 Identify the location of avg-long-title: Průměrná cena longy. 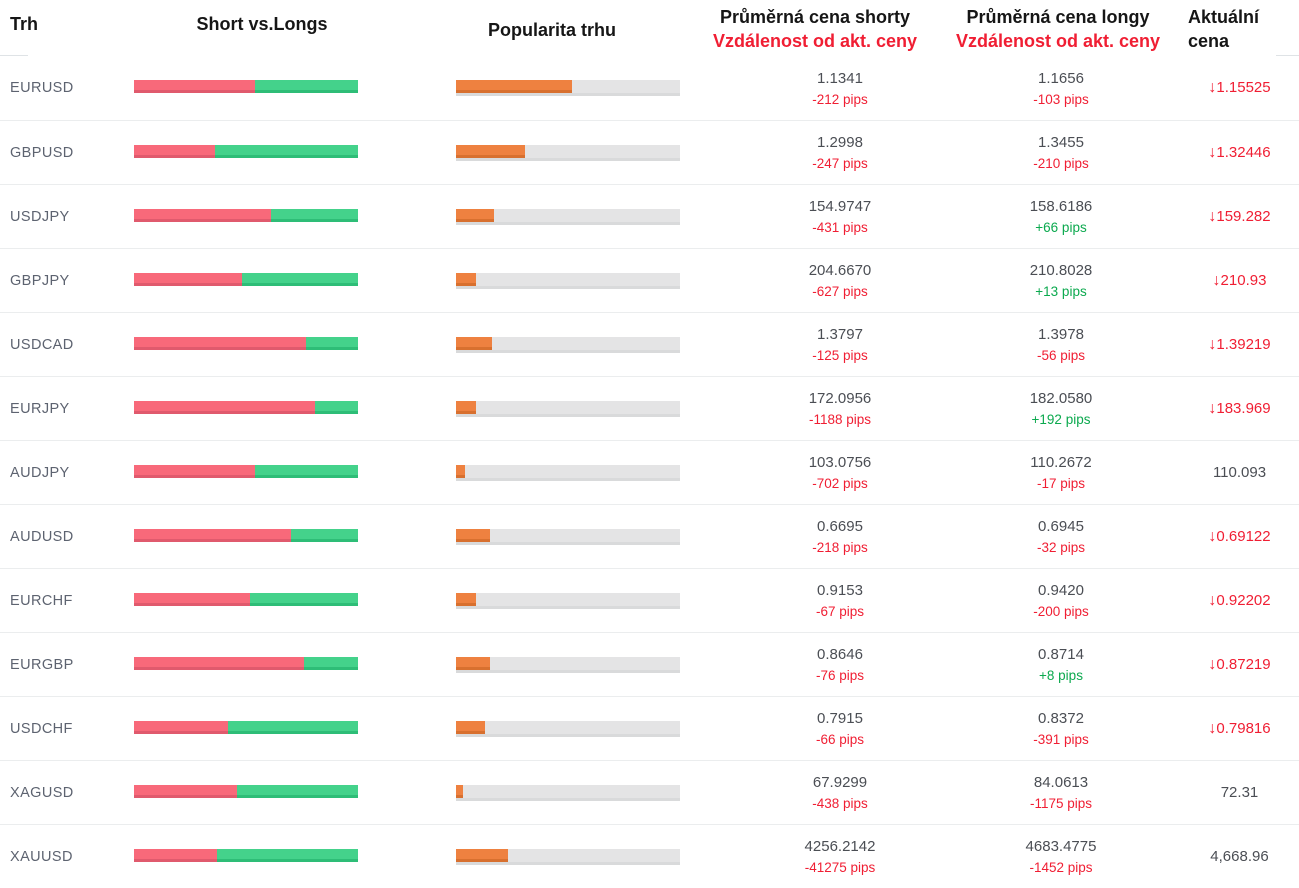
(1058, 17).